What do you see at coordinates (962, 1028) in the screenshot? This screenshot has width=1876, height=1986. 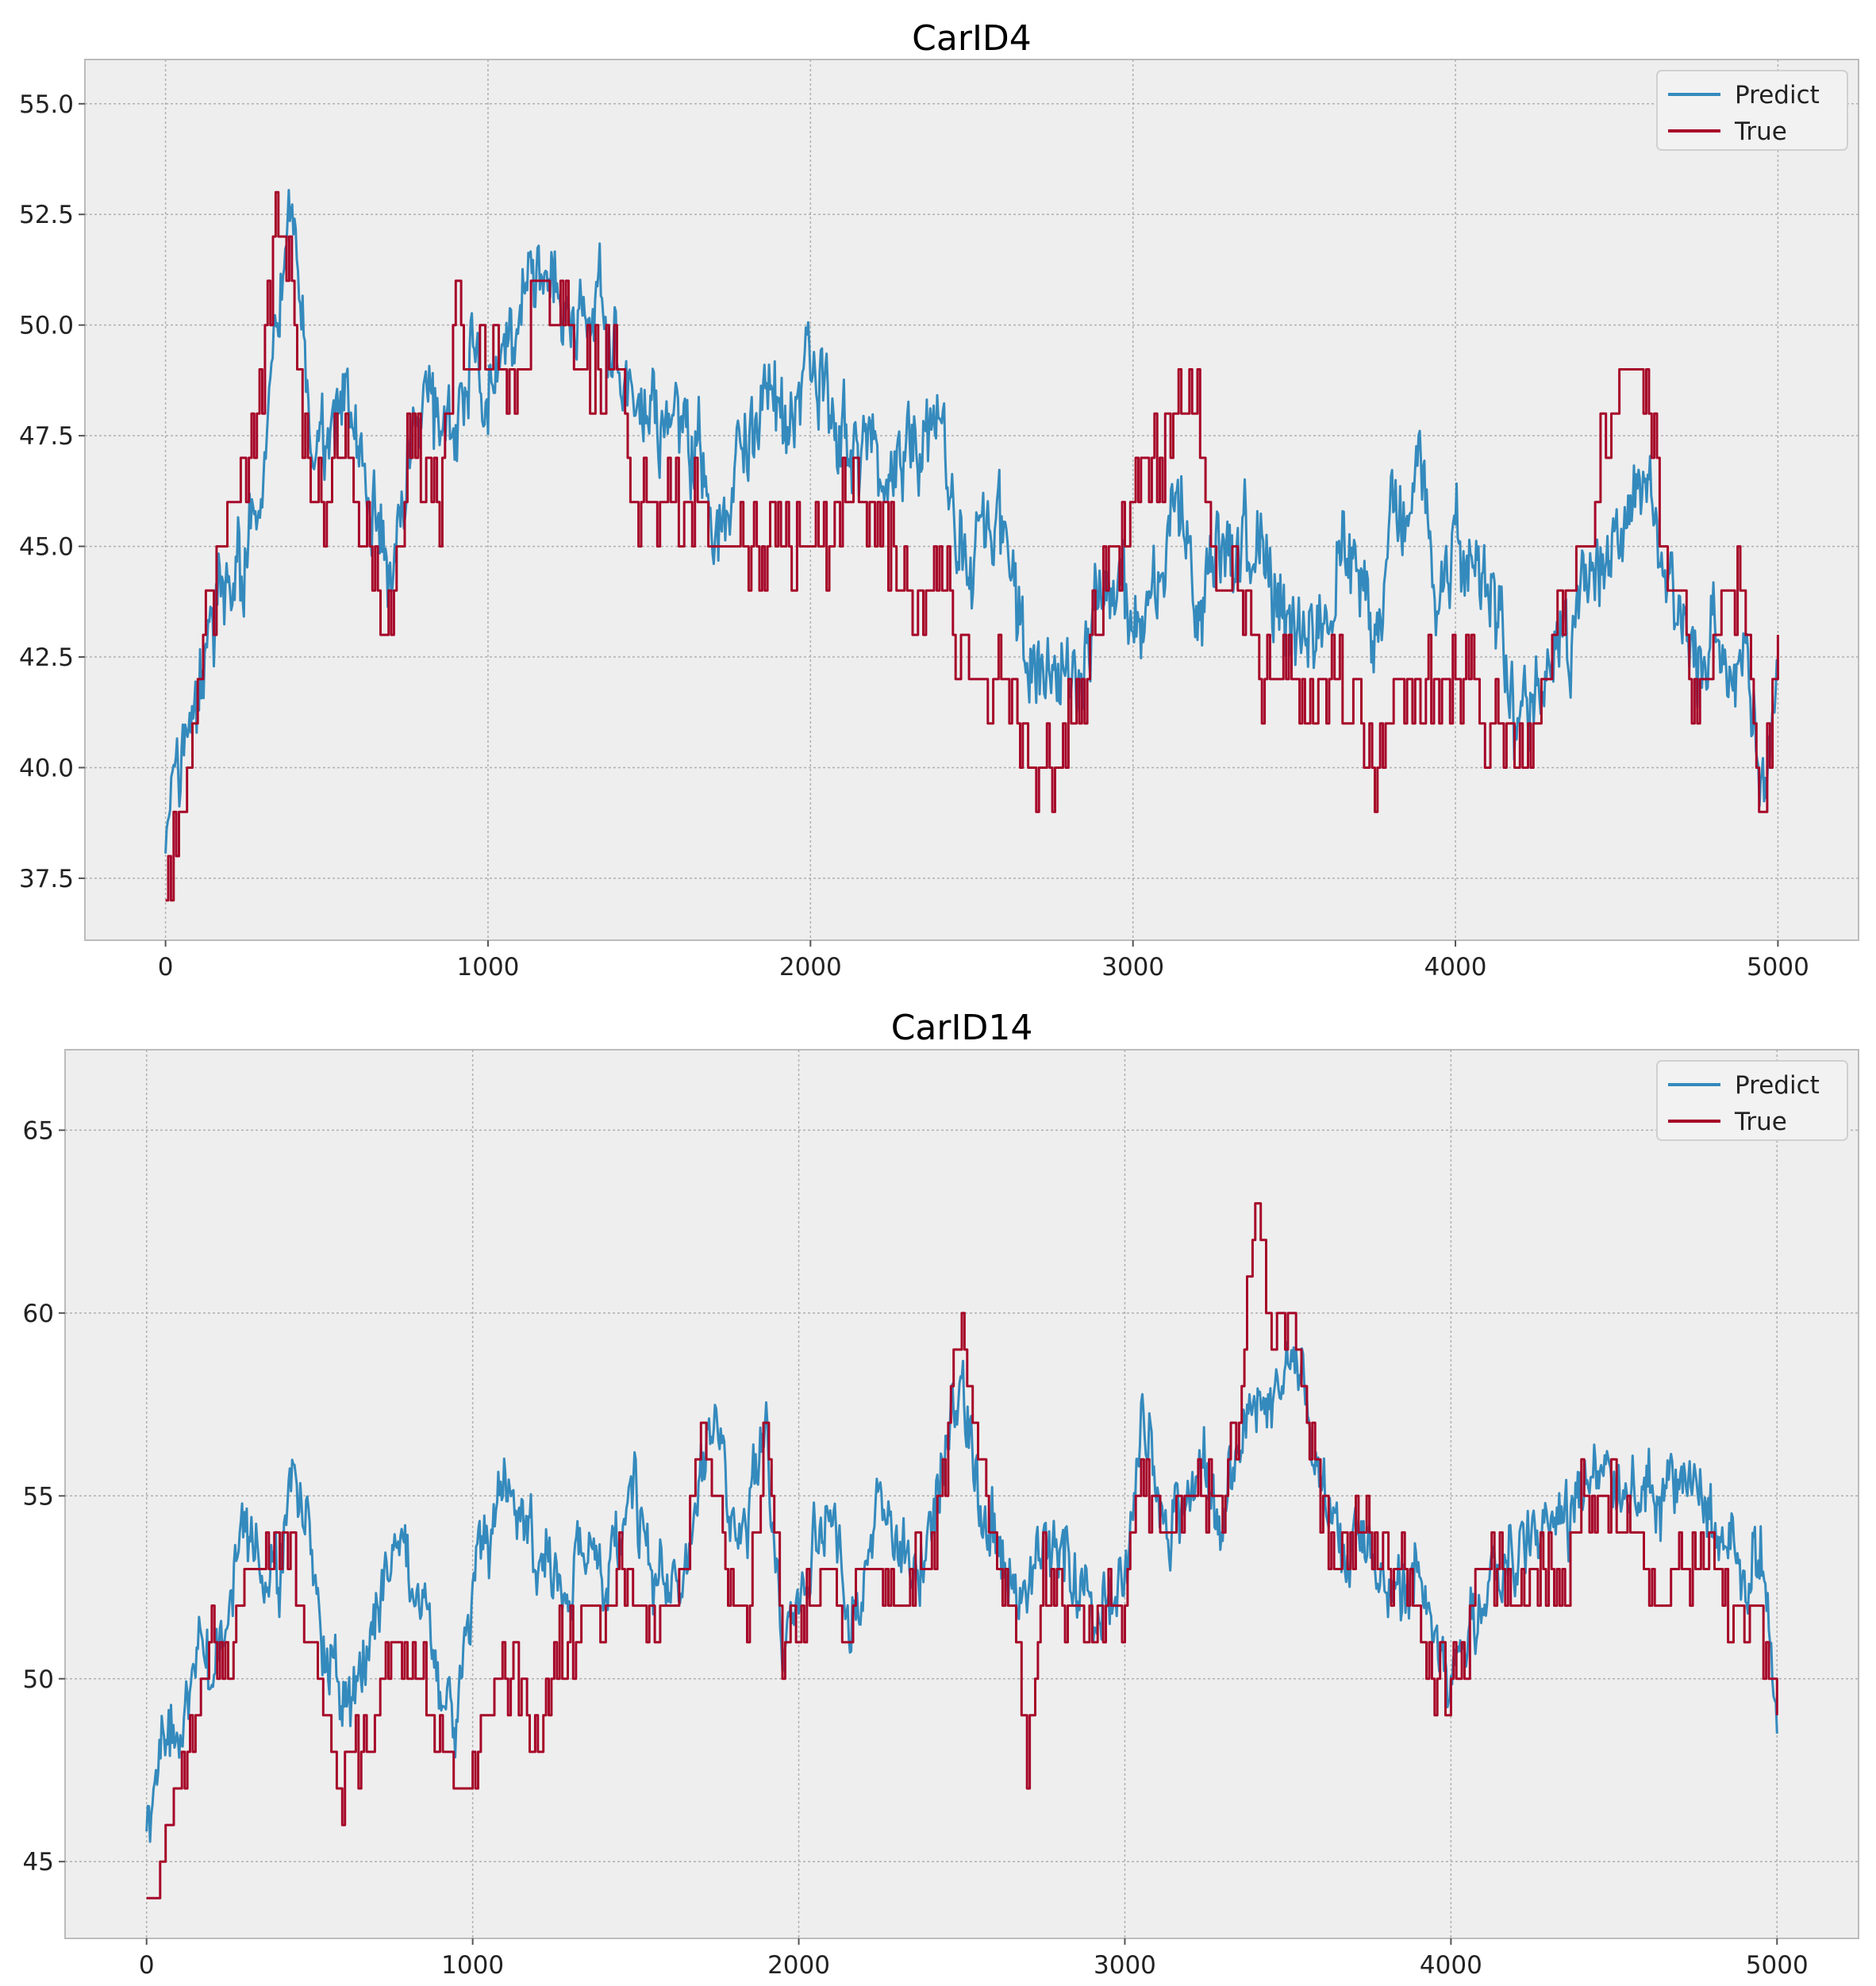 I see `chart-title: CarID14` at bounding box center [962, 1028].